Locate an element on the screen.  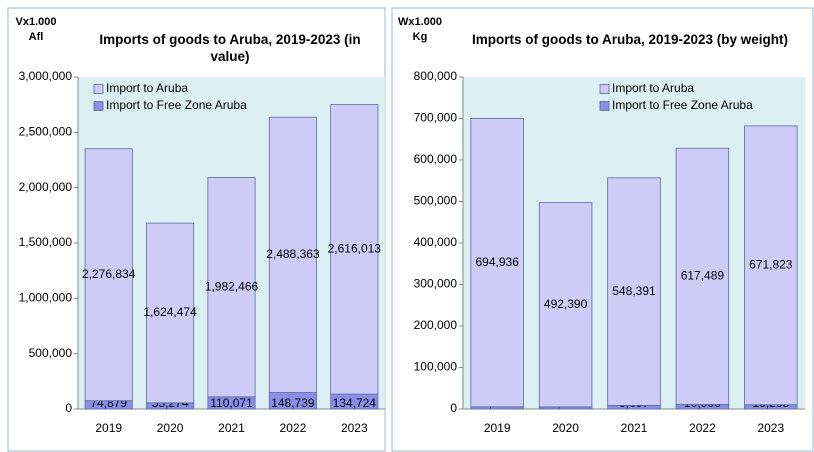
y-tick-label: 2,500,000 is located at coordinates (46, 132).